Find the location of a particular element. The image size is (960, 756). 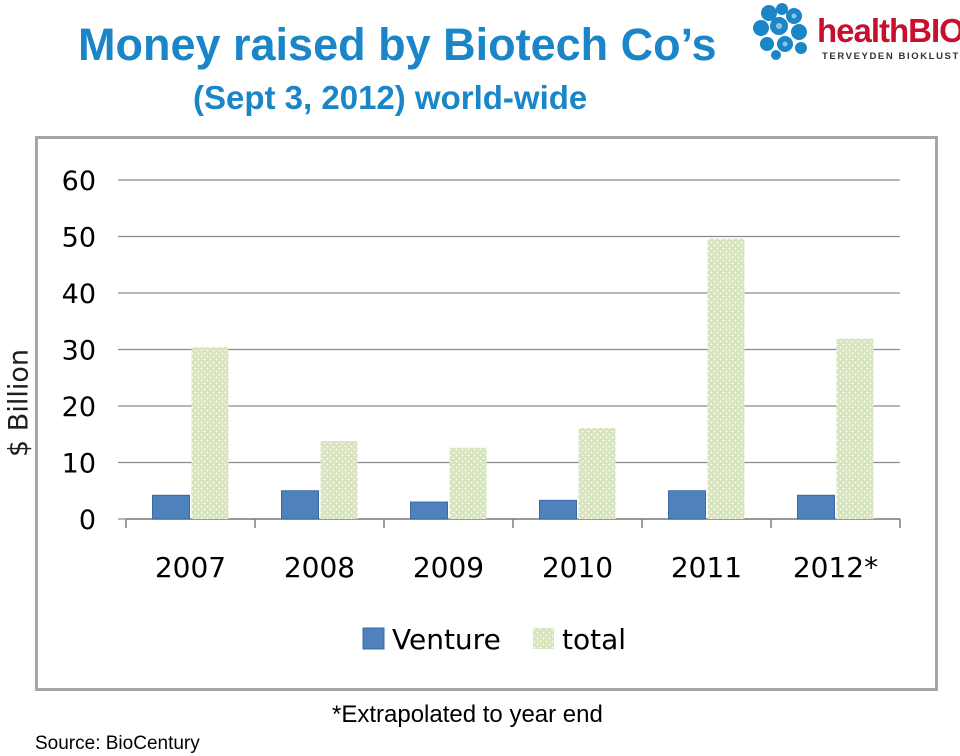

x-tick-label: 2012* is located at coordinates (835, 567).